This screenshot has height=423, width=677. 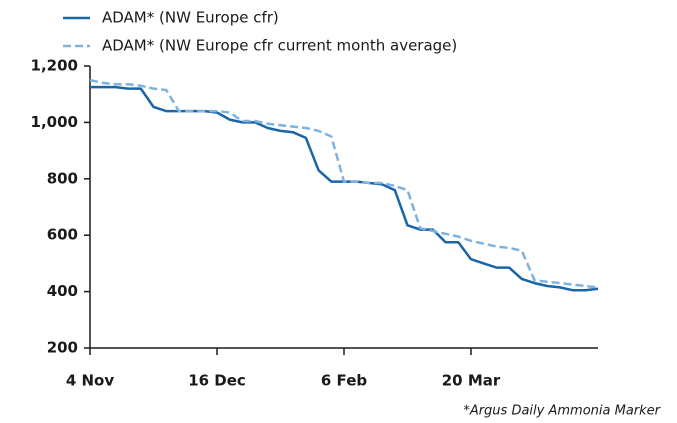 What do you see at coordinates (190, 18) in the screenshot?
I see `legend-label: ADAM* (NW Europe cfr)` at bounding box center [190, 18].